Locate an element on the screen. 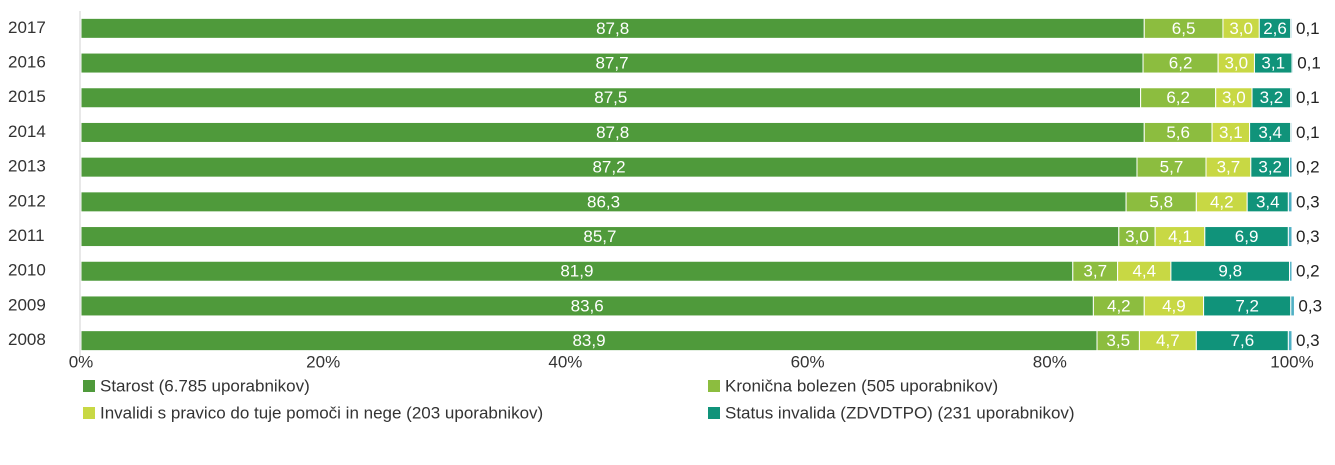 This screenshot has width=1335, height=465. value-label: 7,2 is located at coordinates (1247, 305).